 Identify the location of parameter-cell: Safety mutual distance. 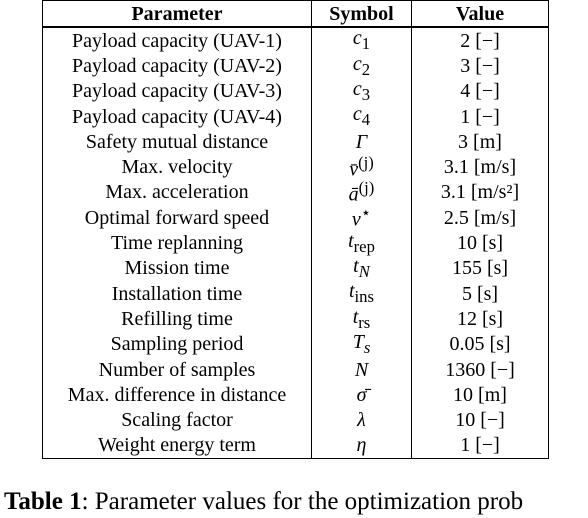
(177, 142).